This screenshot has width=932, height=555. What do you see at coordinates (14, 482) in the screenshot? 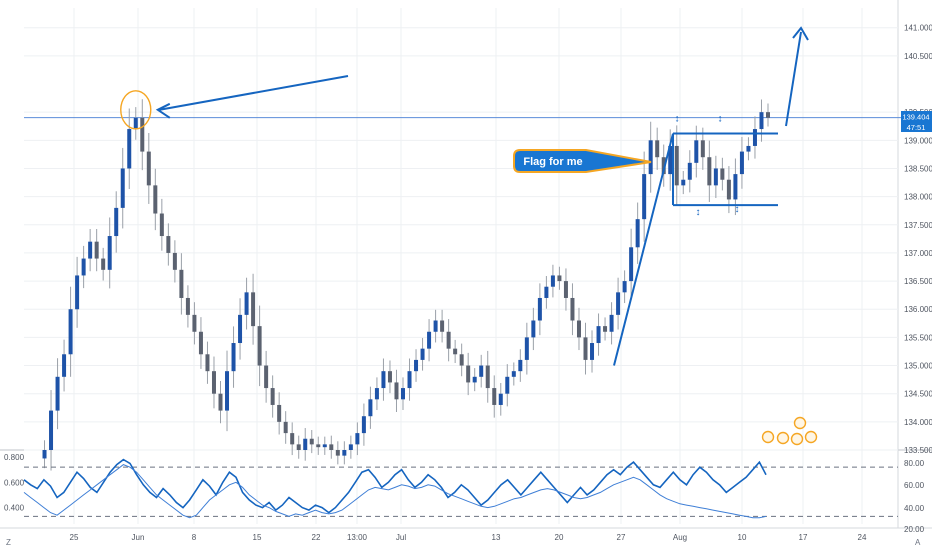
I see `osc-y-tick-label: 0.600` at bounding box center [14, 482].